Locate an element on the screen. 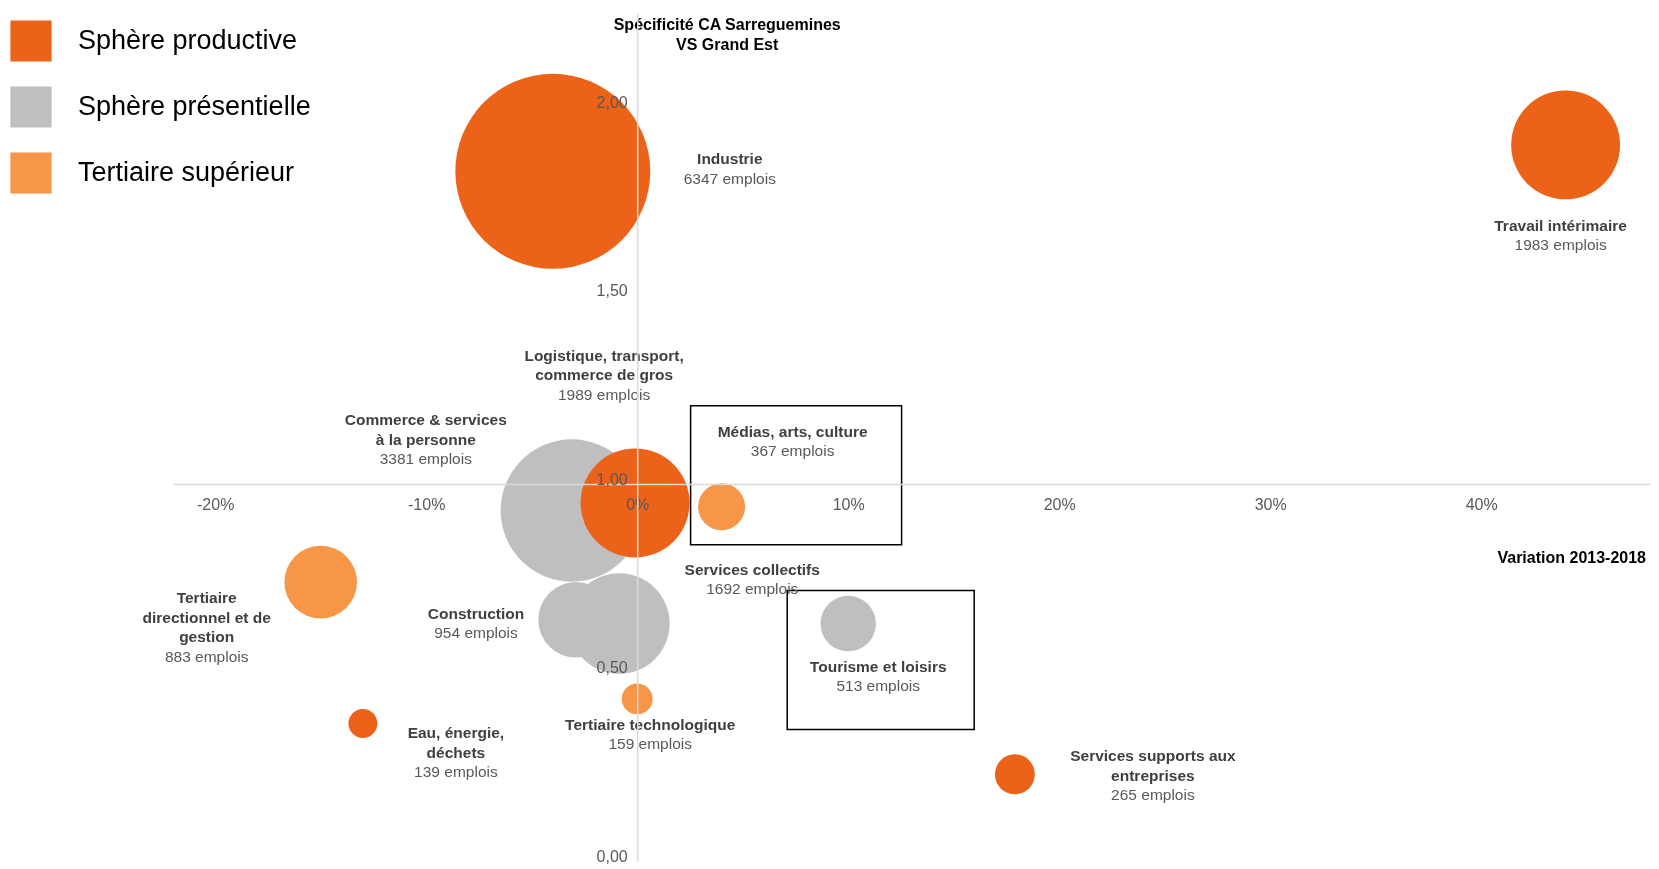  x-tick-label: 40% is located at coordinates (1481, 504).